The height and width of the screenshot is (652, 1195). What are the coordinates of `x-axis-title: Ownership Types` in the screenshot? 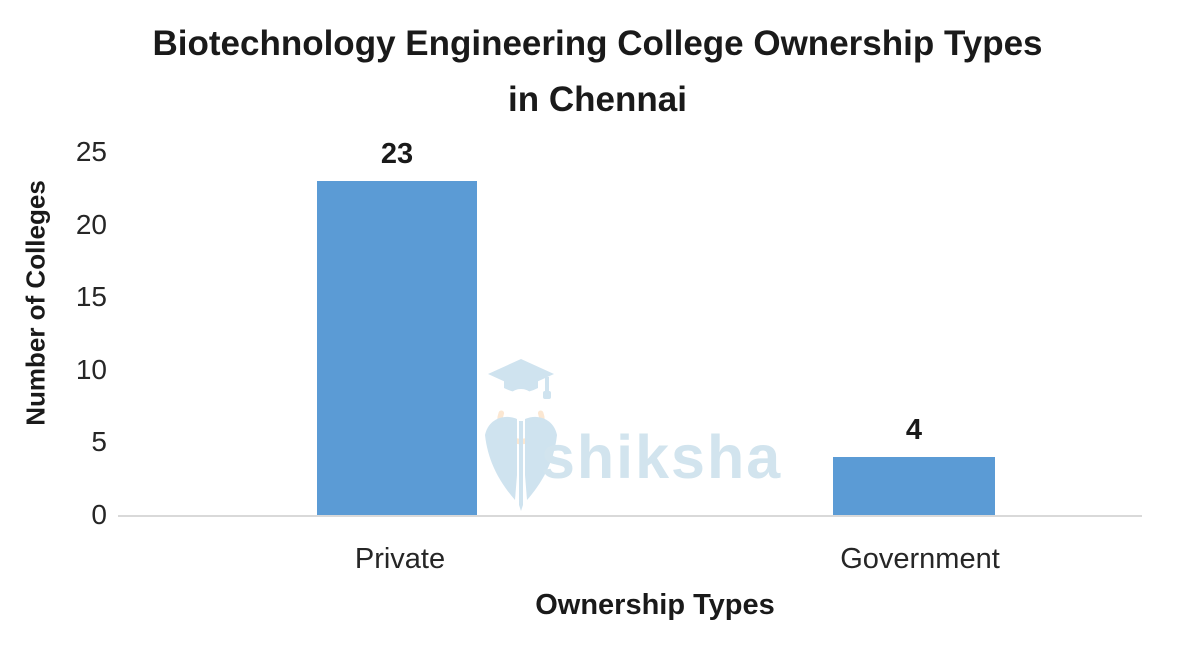 It's located at (655, 605).